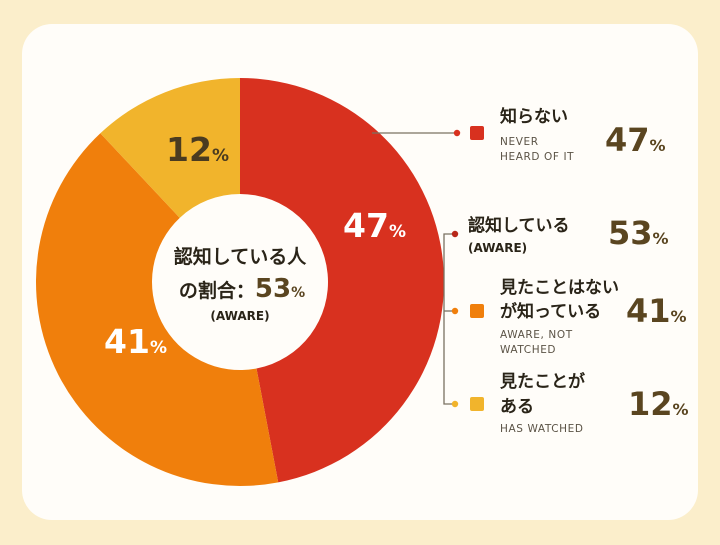 This screenshot has height=545, width=720. What do you see at coordinates (497, 248) in the screenshot?
I see `legend-aware-sub: (AWARE)` at bounding box center [497, 248].